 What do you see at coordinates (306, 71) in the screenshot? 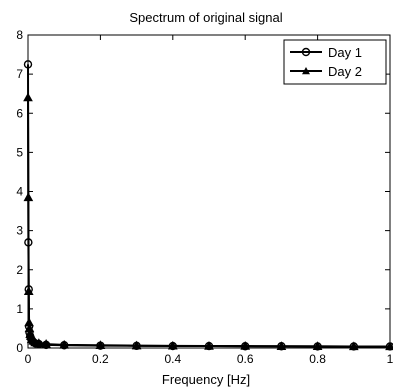
I see `legend-triangle-marker` at bounding box center [306, 71].